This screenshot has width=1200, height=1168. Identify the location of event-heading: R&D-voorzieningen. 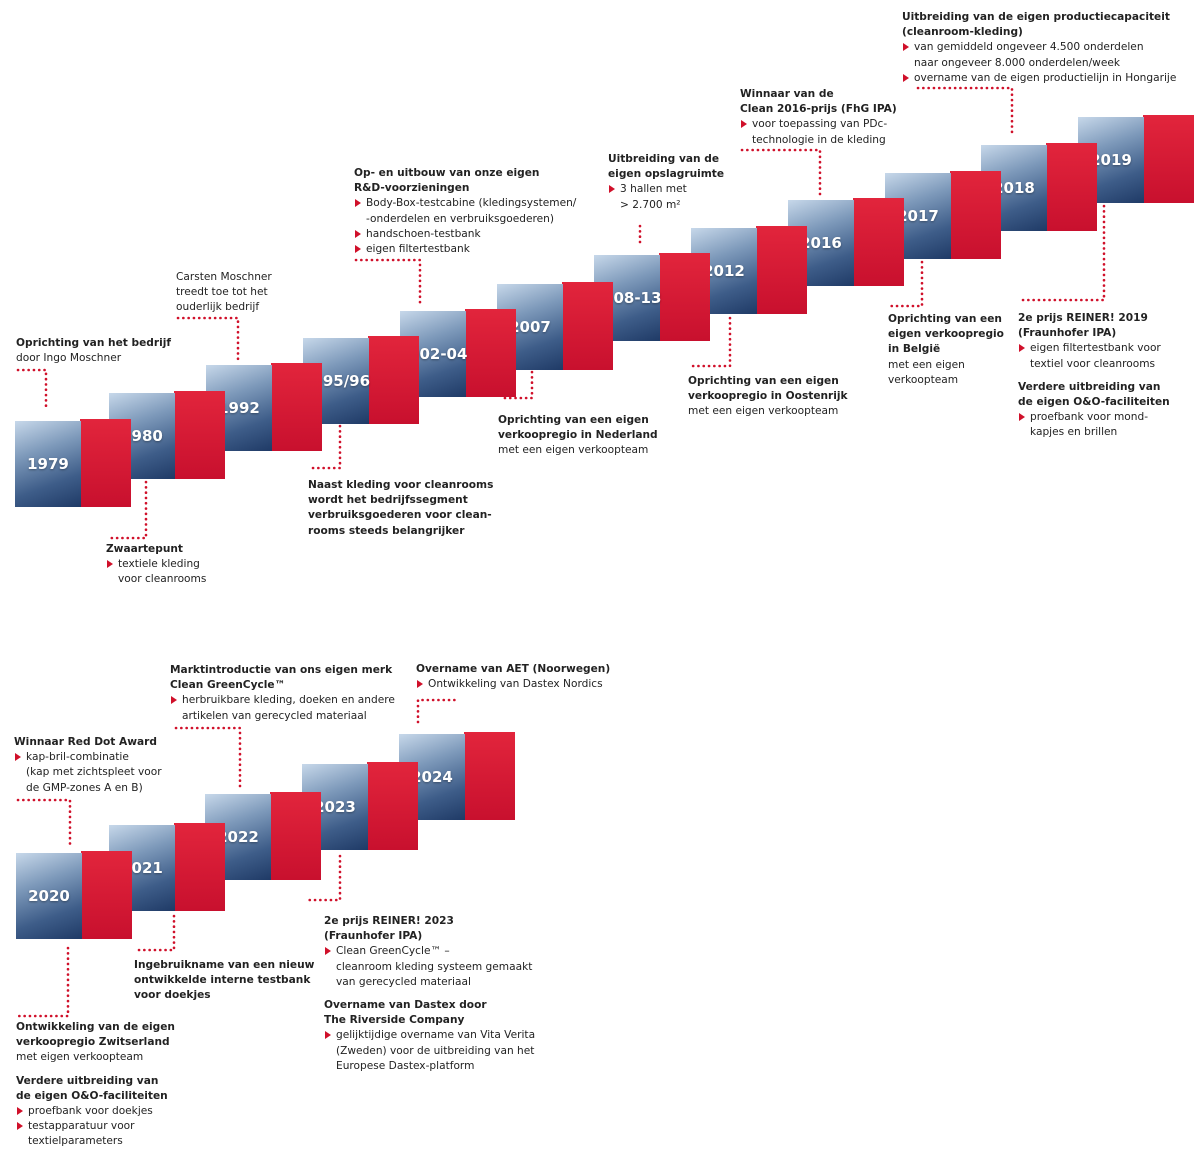
(412, 188).